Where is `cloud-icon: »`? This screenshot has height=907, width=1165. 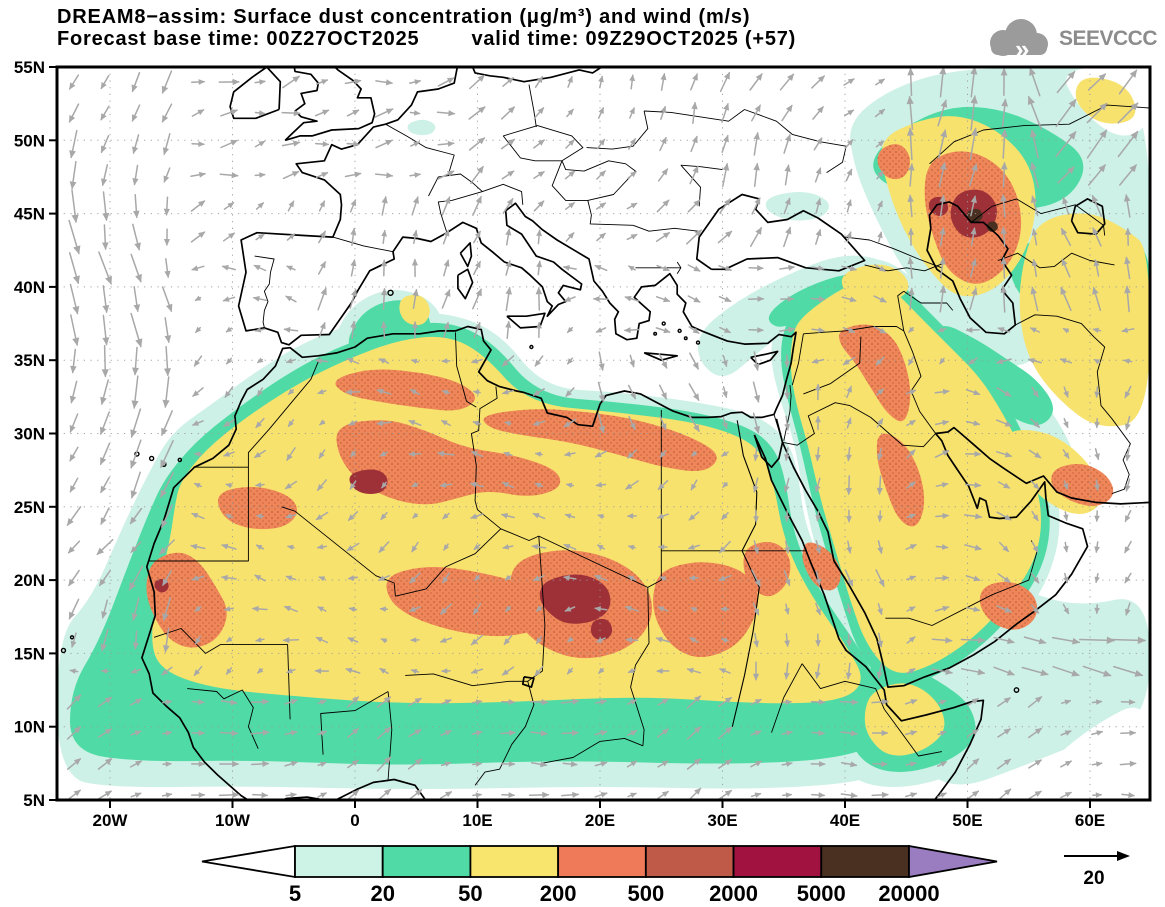
cloud-icon: » is located at coordinates (1018, 40).